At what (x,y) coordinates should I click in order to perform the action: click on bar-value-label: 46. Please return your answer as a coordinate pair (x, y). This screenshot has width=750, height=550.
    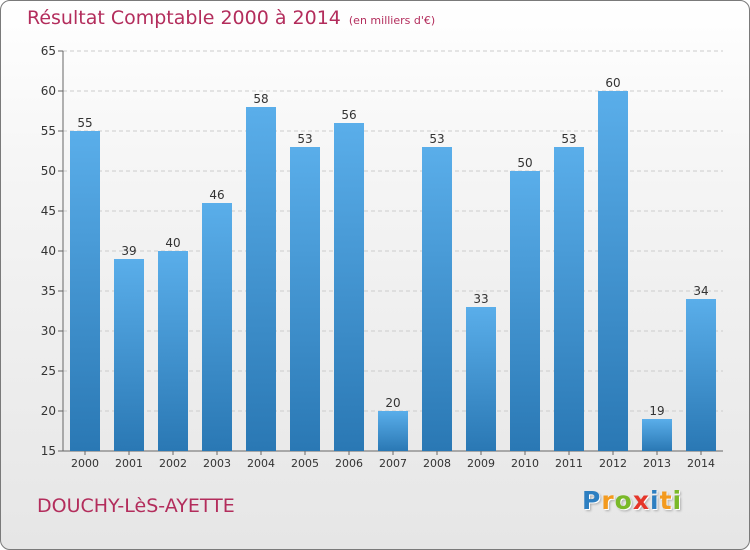
    Looking at the image, I should click on (216, 195).